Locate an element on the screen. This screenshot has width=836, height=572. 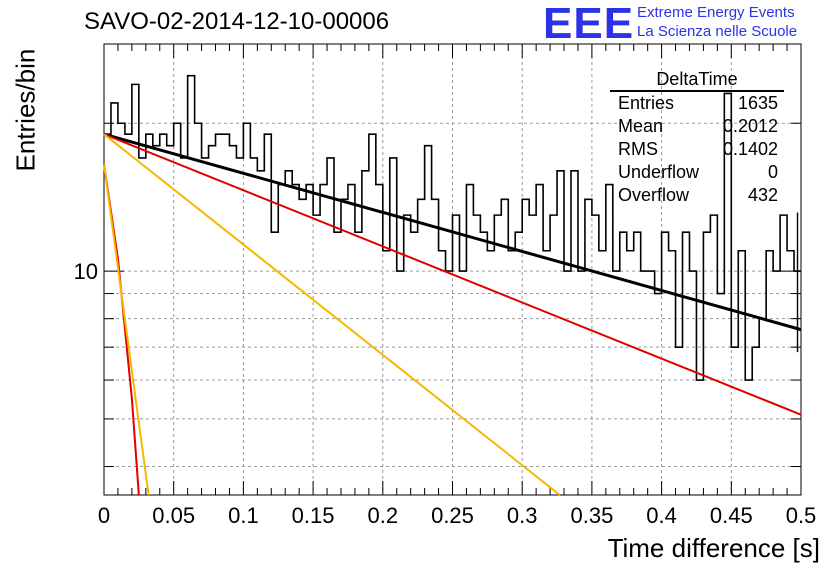
x-tick-label: 0.1 is located at coordinates (243, 515).